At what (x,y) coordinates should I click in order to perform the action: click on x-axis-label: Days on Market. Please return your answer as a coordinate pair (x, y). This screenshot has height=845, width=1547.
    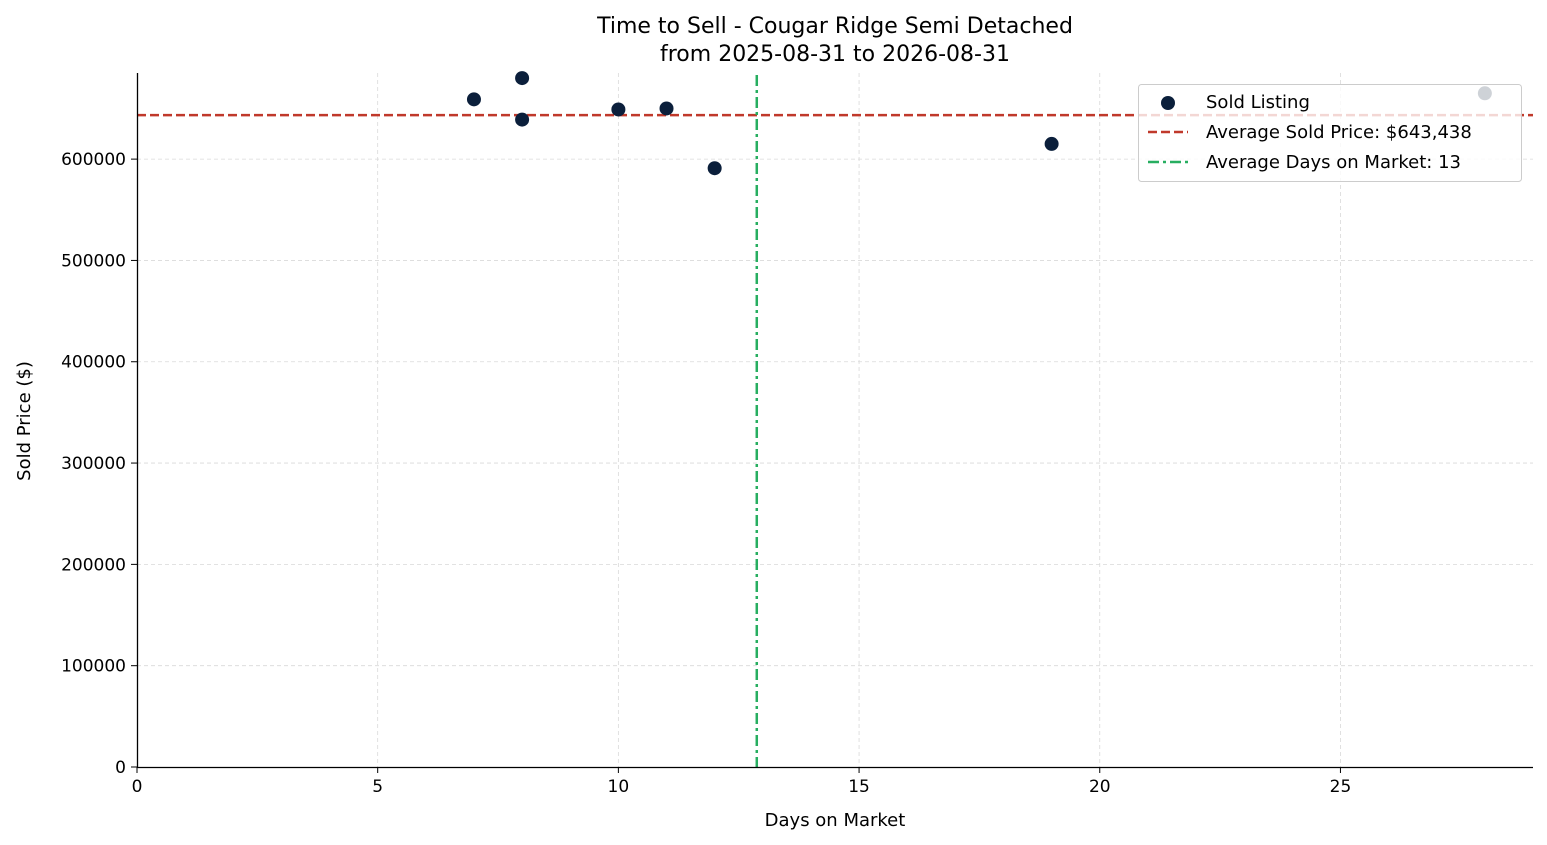
    Looking at the image, I should click on (835, 820).